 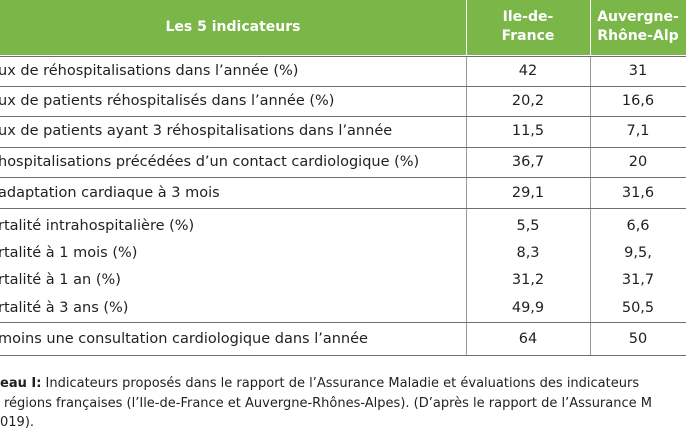 What do you see at coordinates (528, 253) in the screenshot?
I see `cell-value: 8,3` at bounding box center [528, 253].